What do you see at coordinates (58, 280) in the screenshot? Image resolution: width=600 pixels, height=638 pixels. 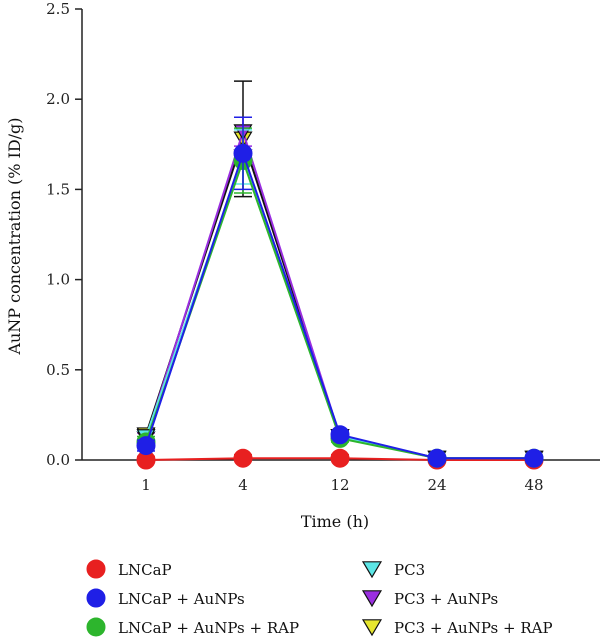 I see `y-tick-label: 1.0` at bounding box center [58, 280].